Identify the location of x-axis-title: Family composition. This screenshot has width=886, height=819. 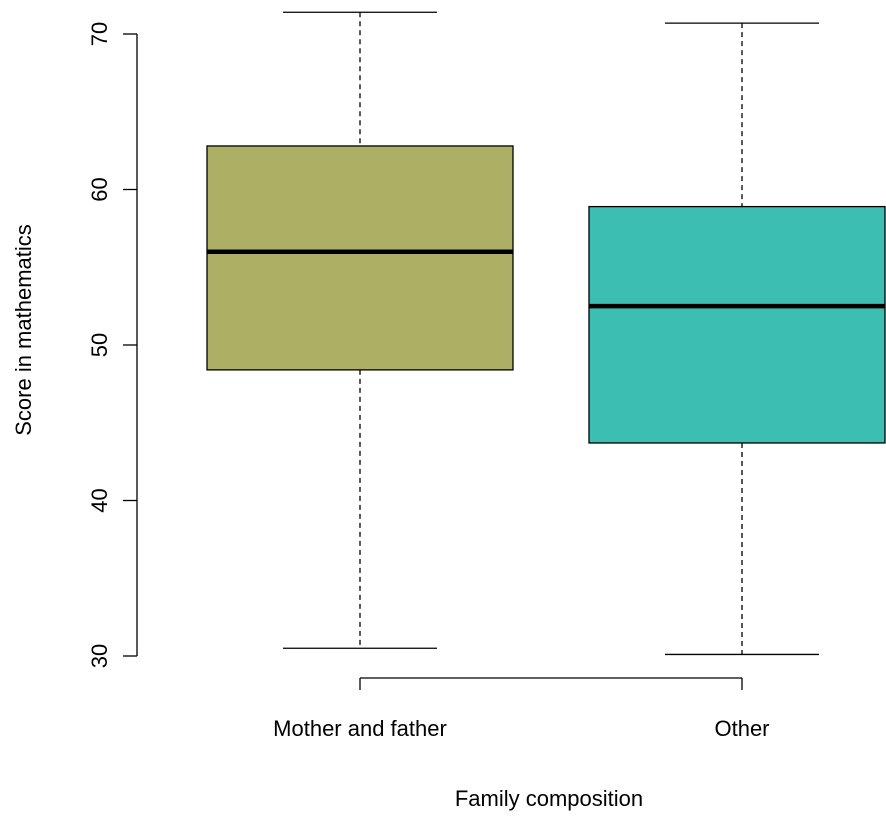
(549, 798).